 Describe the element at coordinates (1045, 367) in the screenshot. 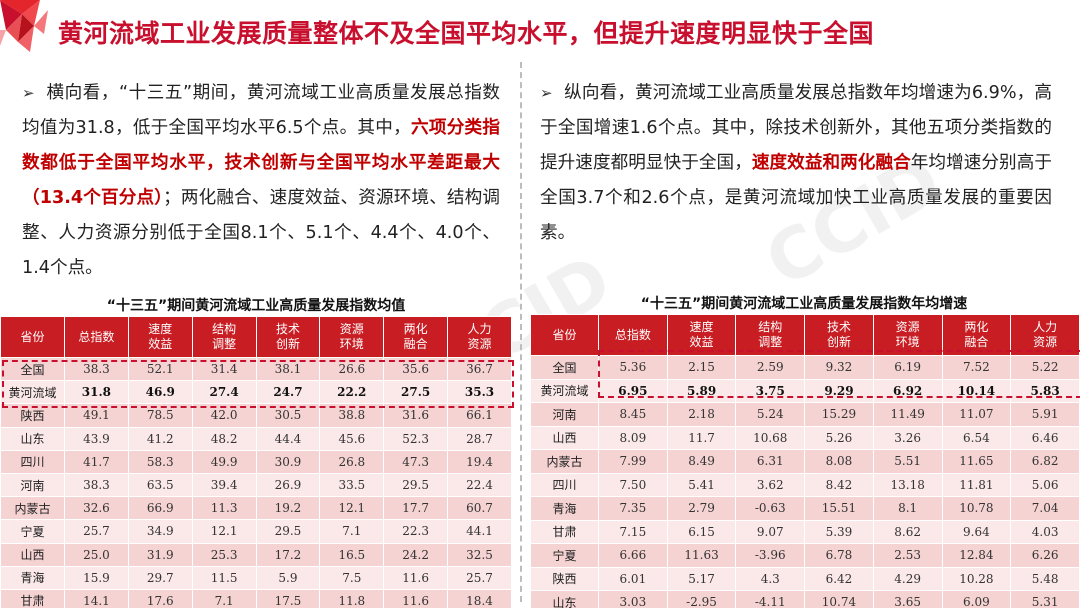

I see `value-cell: 5.22` at that location.